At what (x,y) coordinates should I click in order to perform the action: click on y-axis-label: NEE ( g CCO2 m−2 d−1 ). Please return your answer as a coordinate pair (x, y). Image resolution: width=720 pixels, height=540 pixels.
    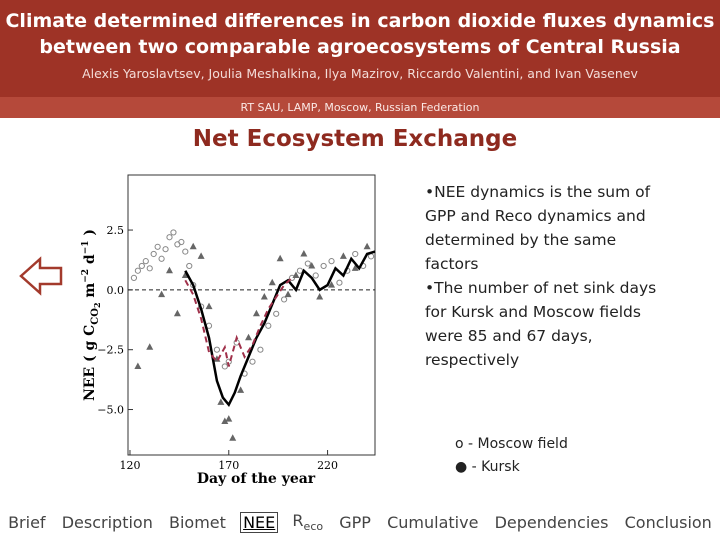
    Looking at the image, I should click on (91, 315).